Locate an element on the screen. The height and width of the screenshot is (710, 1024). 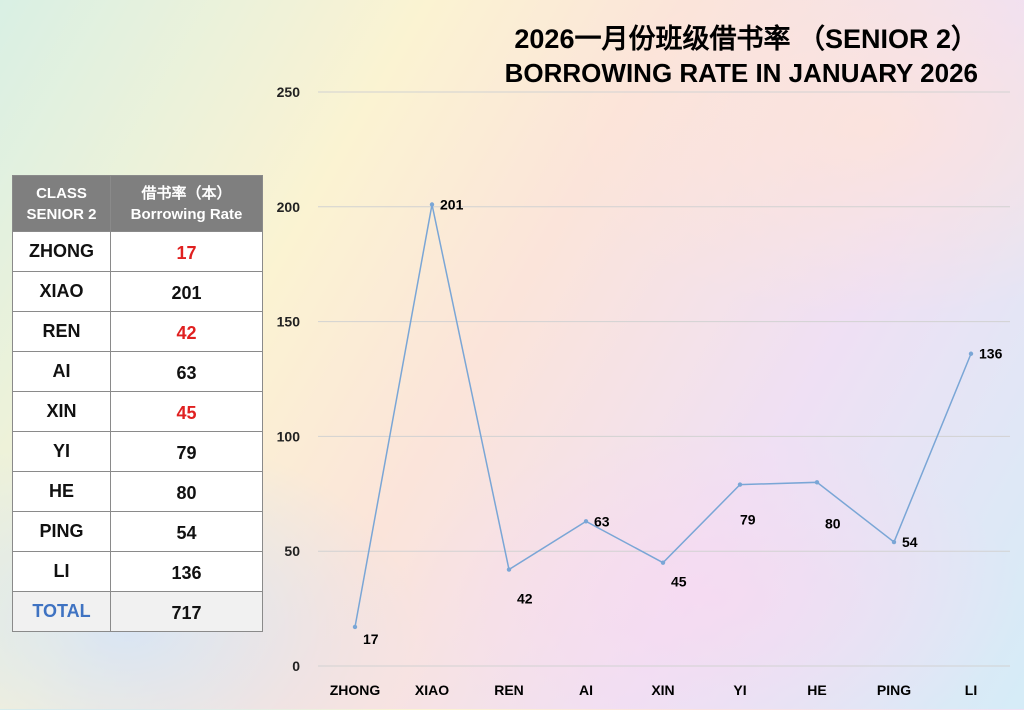
row-class-name: XIAO is located at coordinates (61, 291).